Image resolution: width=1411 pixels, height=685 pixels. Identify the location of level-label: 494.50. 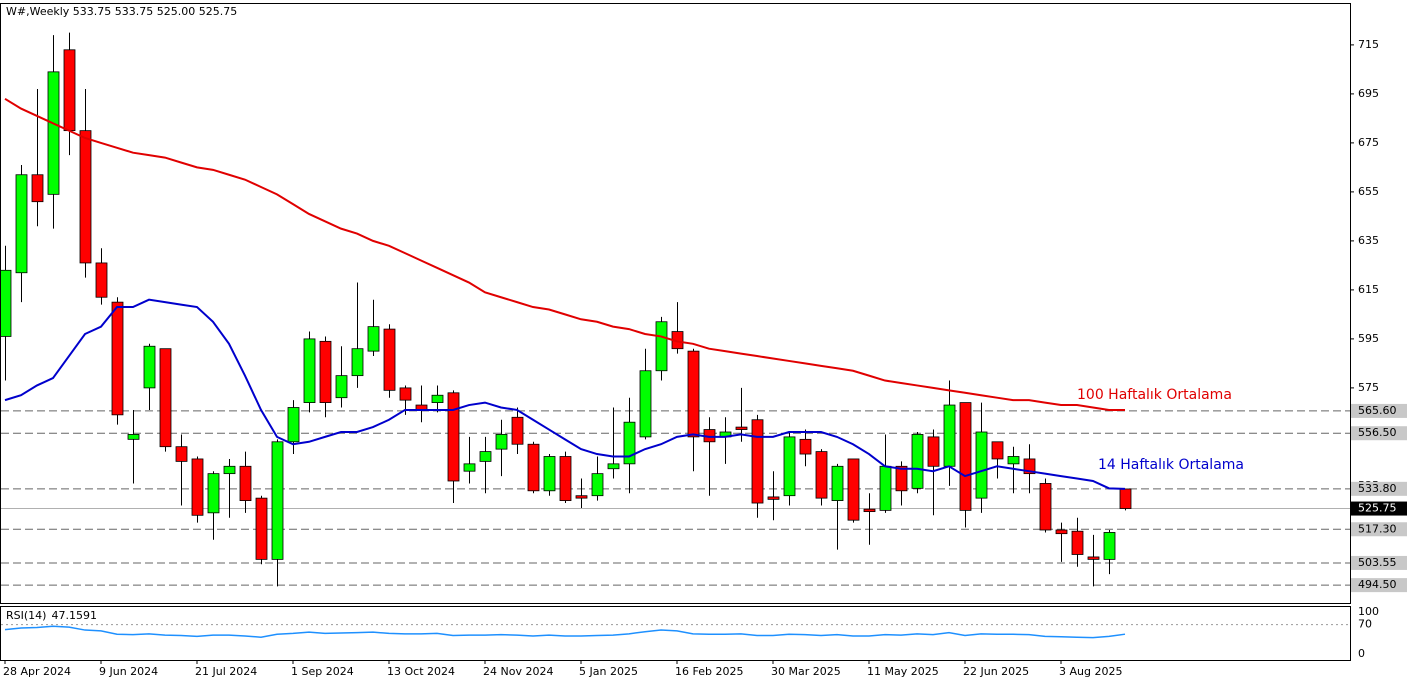
(1377, 584).